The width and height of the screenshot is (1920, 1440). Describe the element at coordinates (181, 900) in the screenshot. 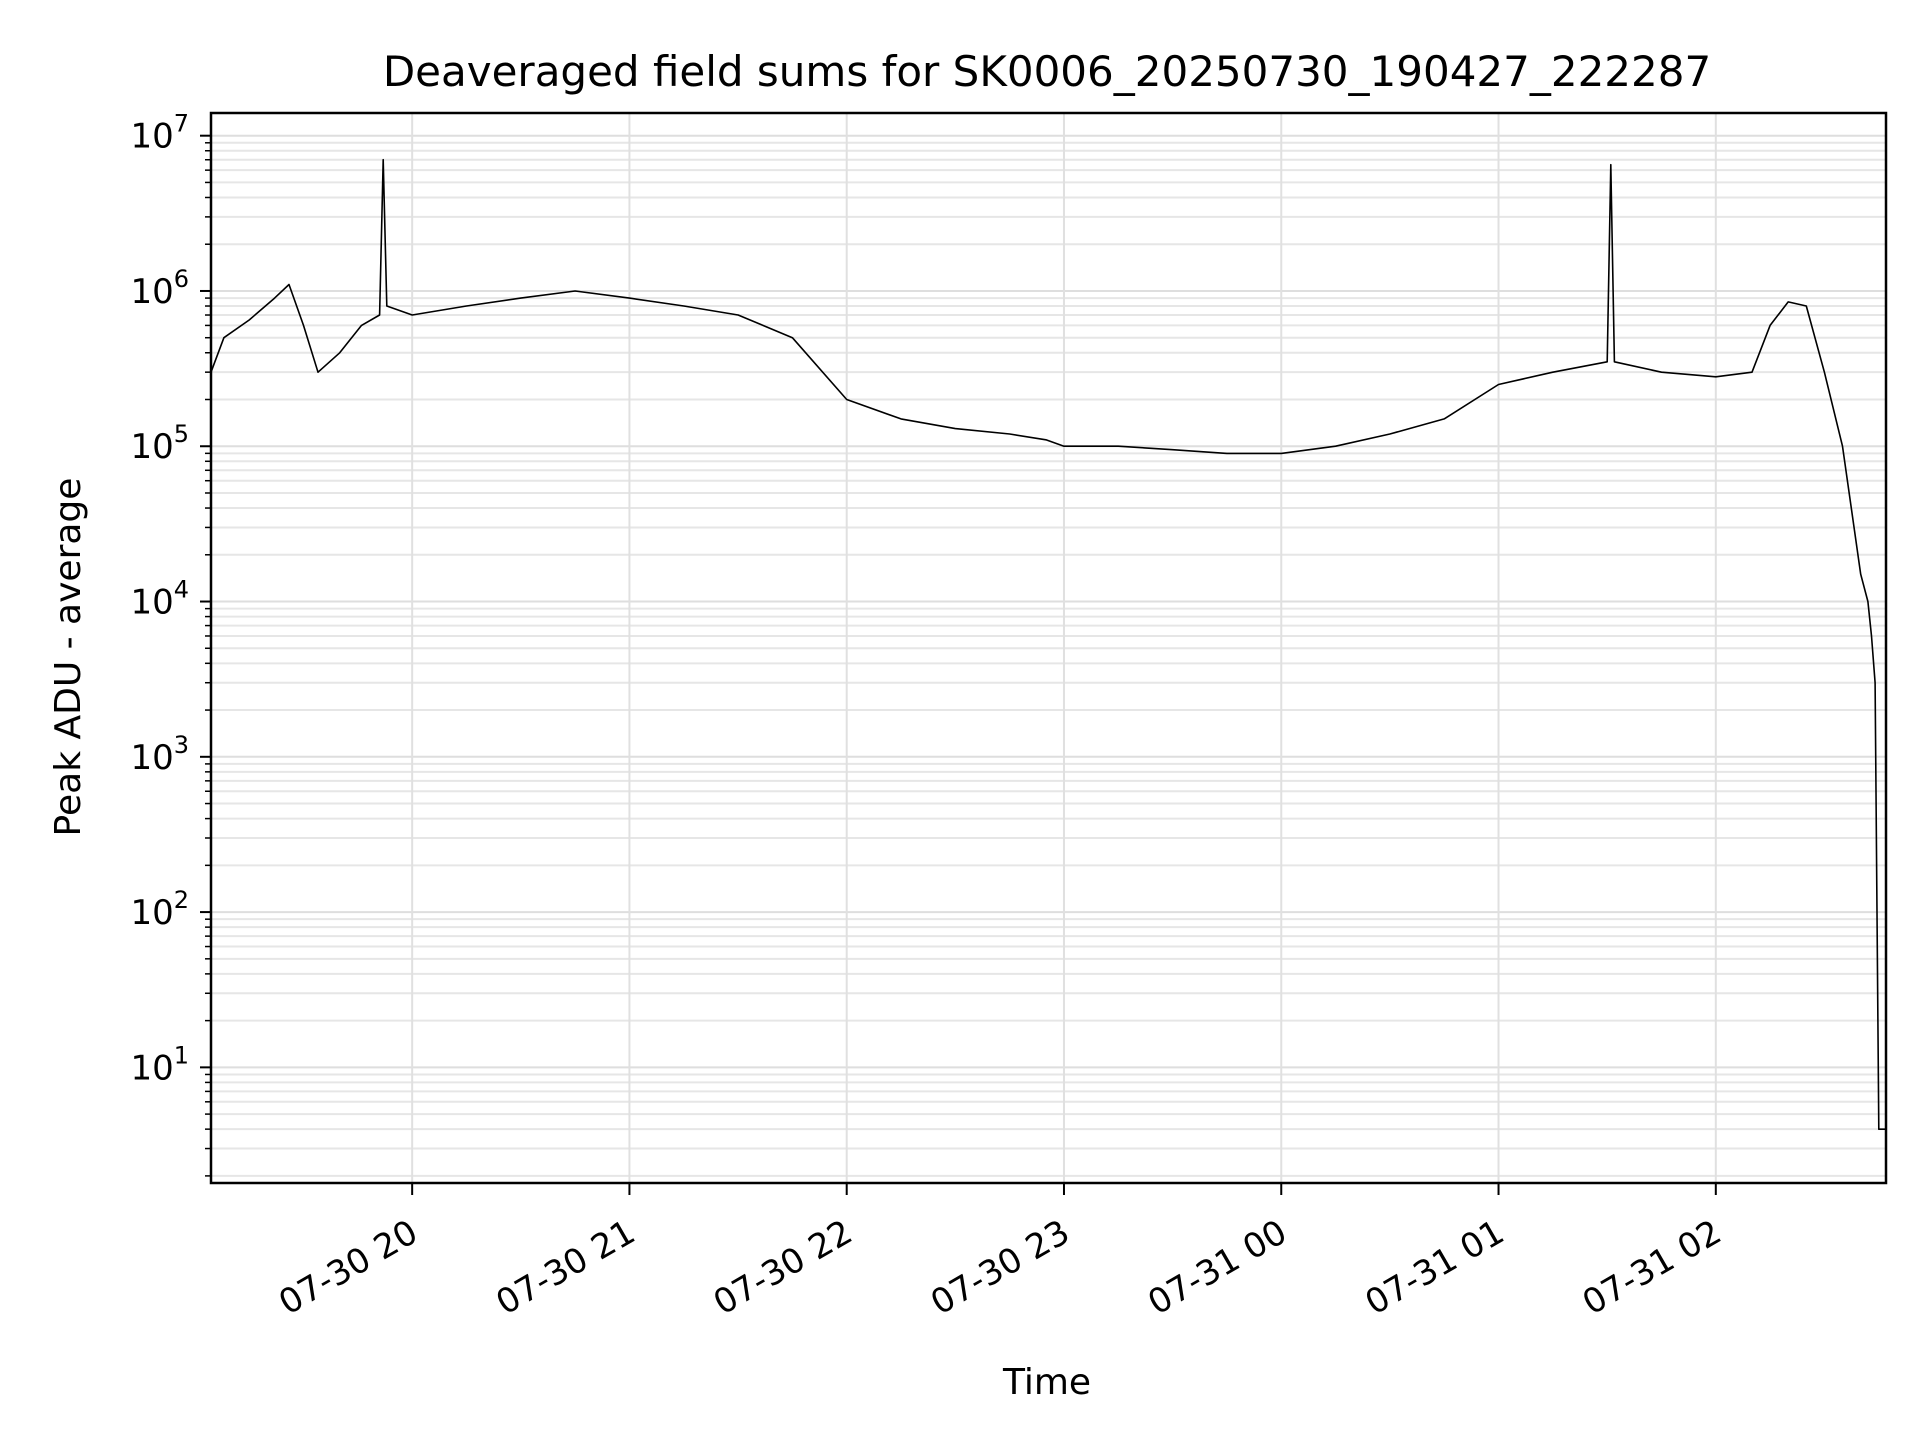

I see `y-tick-label-exponent: 2` at that location.